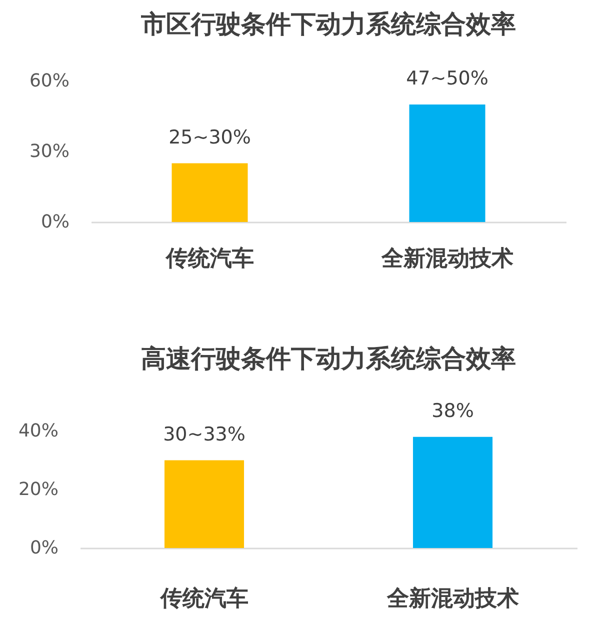 This screenshot has width=607, height=639. What do you see at coordinates (204, 434) in the screenshot?
I see `data-label: 30~33%` at bounding box center [204, 434].